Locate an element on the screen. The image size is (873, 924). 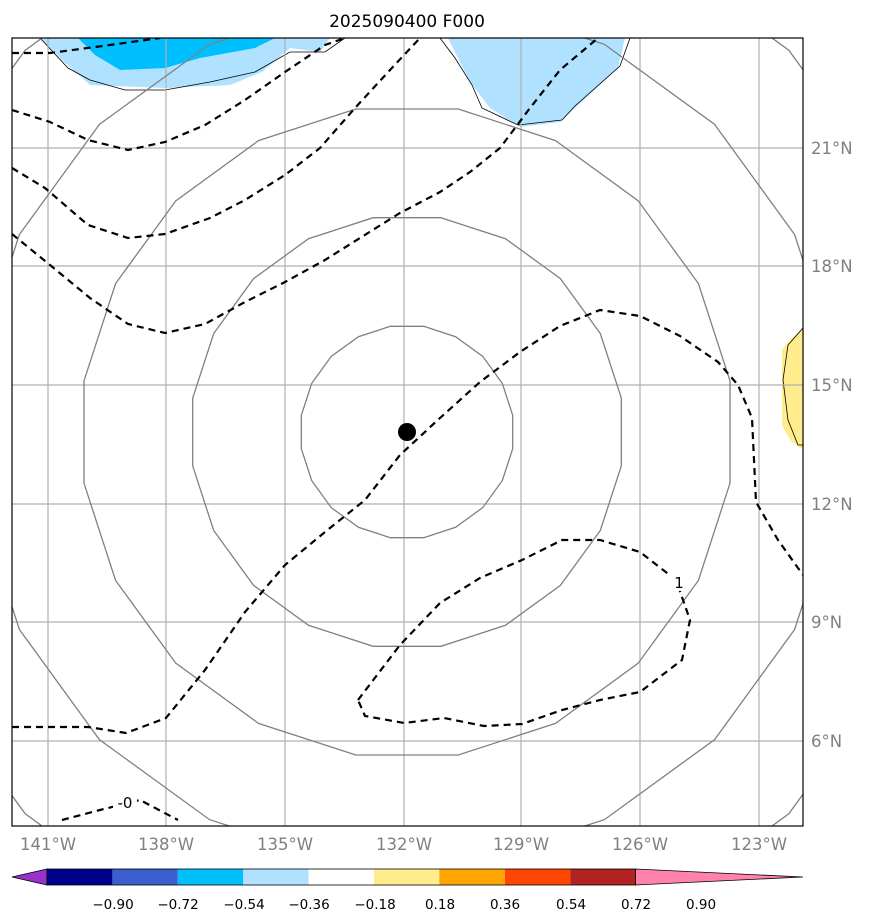
lat-label: 21°N is located at coordinates (832, 148).